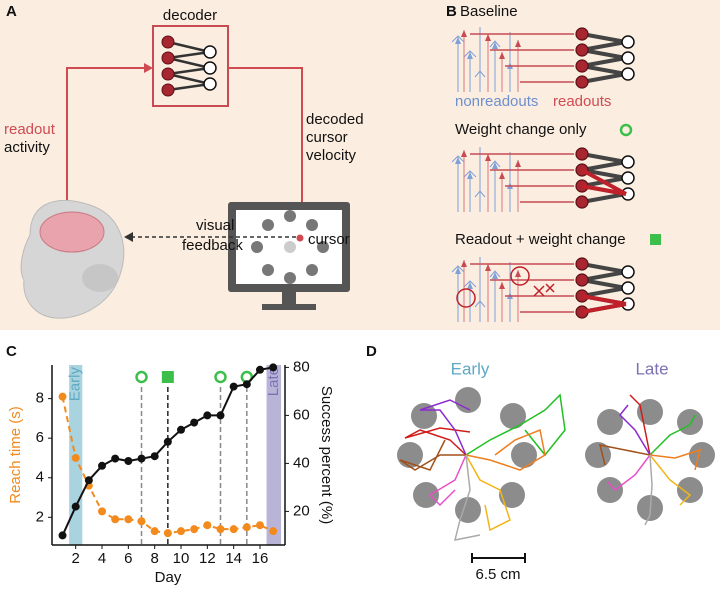 This screenshot has height=592, width=720. Describe the element at coordinates (128, 237) in the screenshot. I see `feedback-arrow-head` at that location.